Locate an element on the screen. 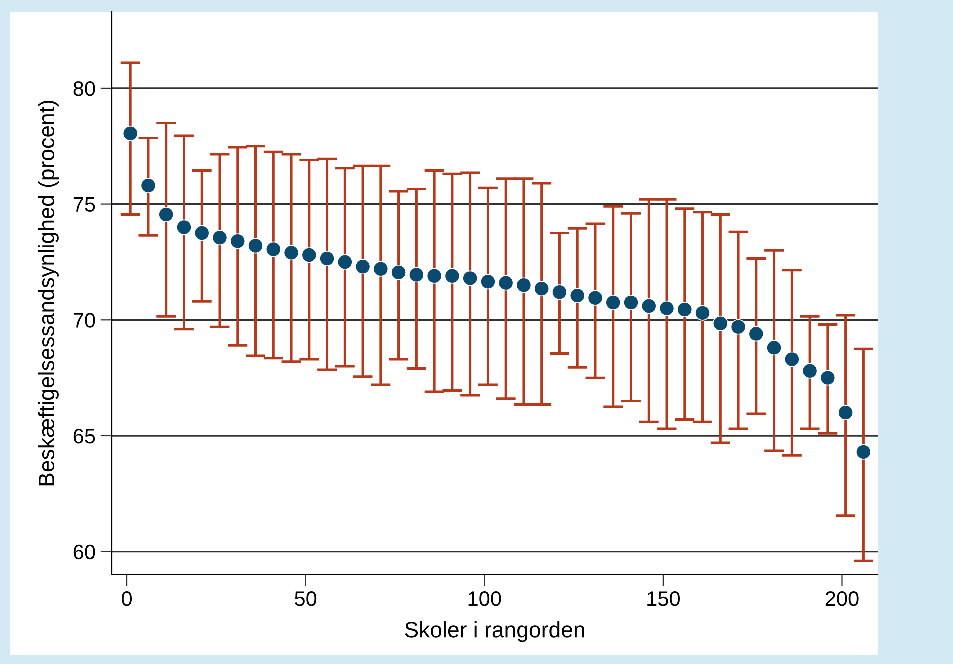  y-tick-label: 65 is located at coordinates (85, 436).